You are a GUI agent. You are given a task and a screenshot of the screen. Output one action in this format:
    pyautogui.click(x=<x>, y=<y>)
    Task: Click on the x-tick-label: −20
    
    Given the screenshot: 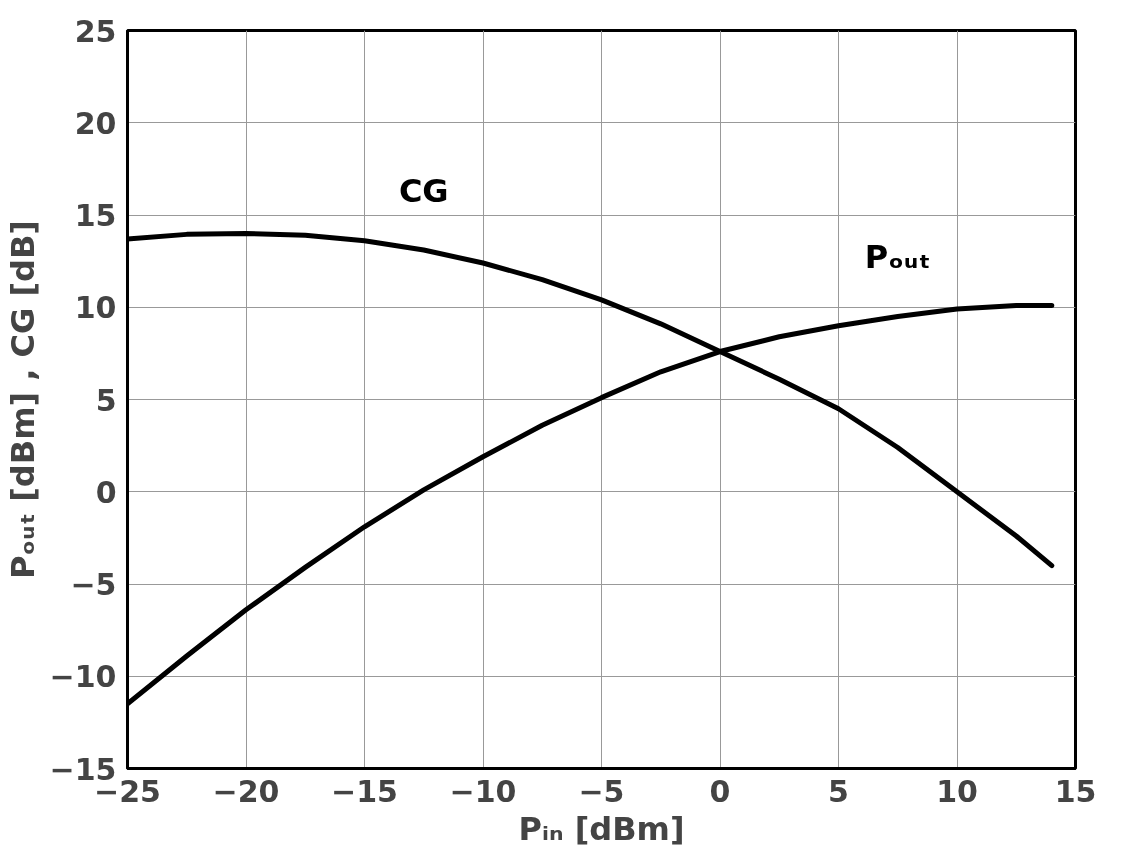 What is the action you would take?
    pyautogui.click(x=246, y=791)
    